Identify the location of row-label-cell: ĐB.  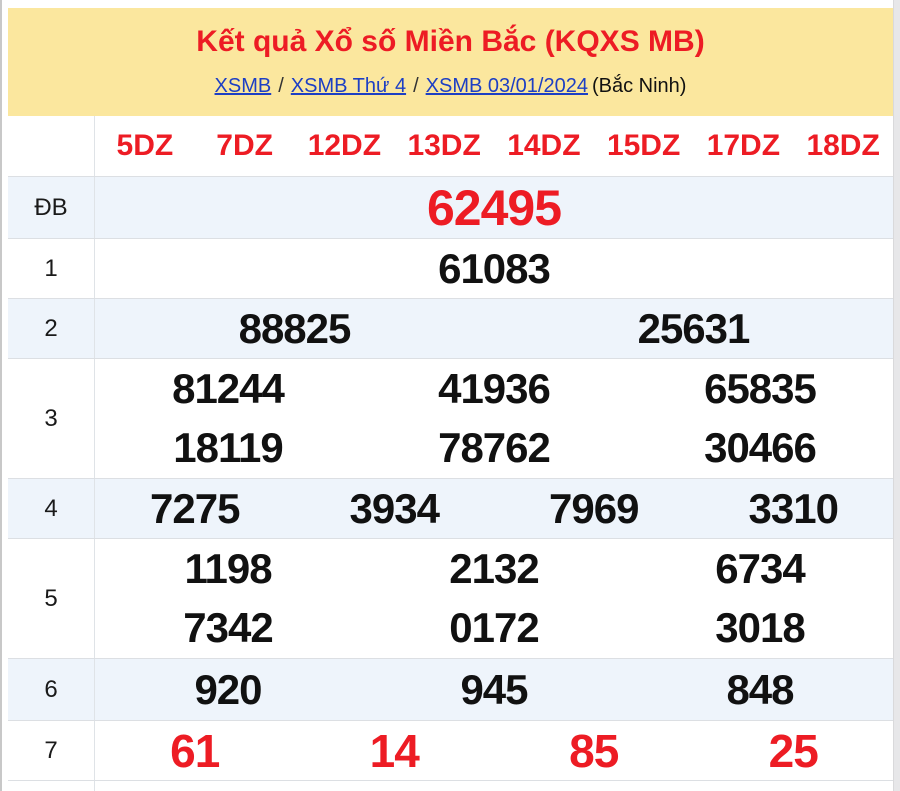
(51, 207).